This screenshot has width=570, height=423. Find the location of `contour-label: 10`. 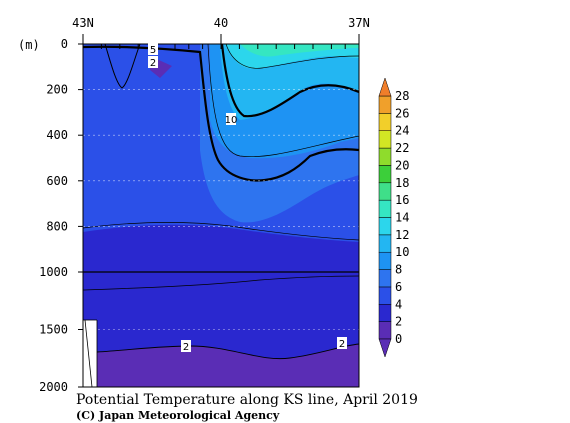

contour-label: 10 is located at coordinates (231, 120).